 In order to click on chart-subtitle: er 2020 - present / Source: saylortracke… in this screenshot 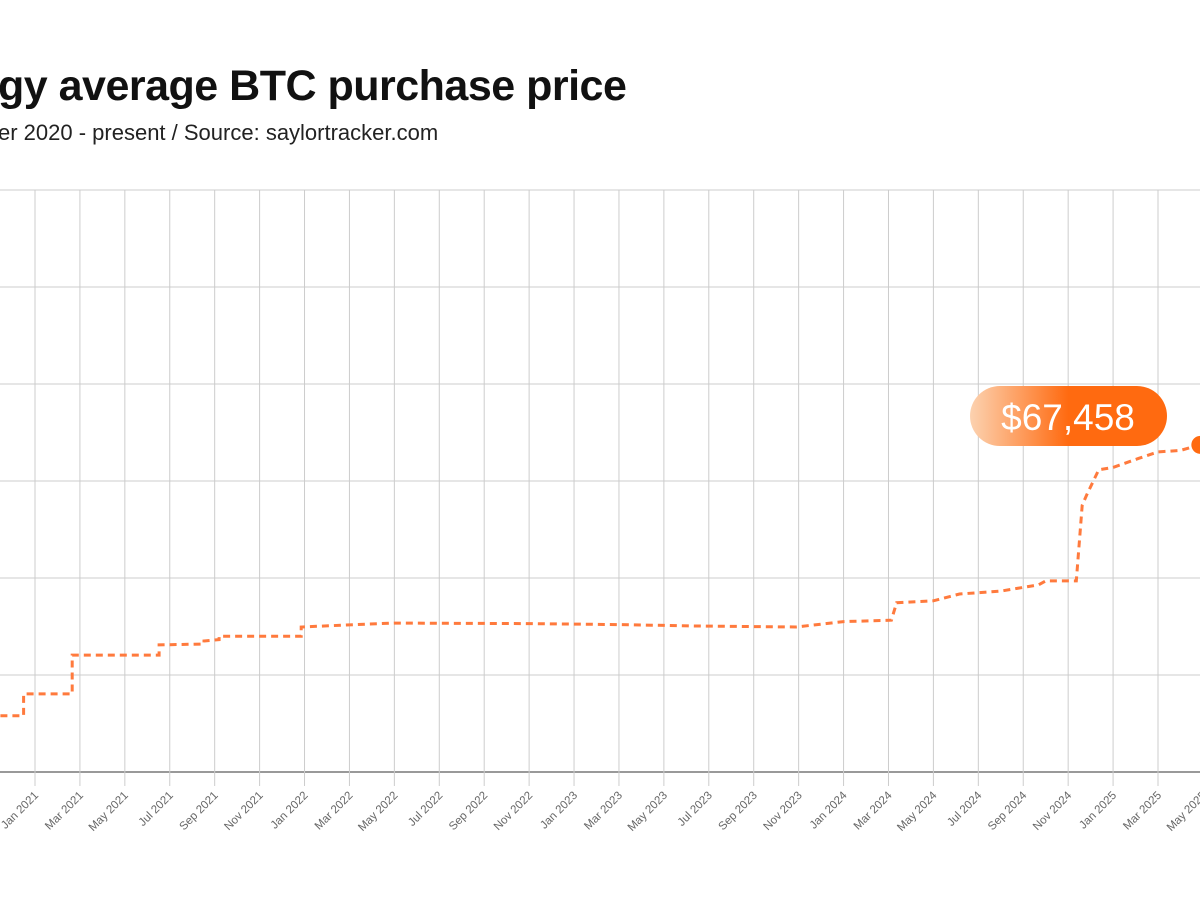, I will do `click(219, 132)`.